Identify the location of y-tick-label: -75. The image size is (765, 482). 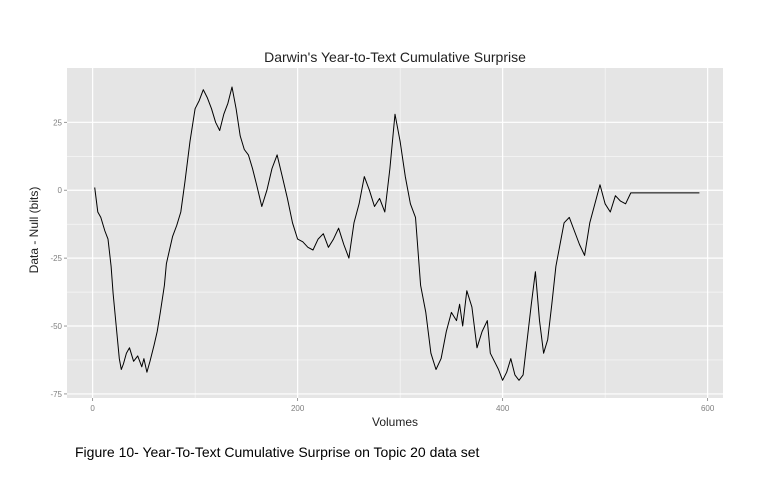
(56, 394).